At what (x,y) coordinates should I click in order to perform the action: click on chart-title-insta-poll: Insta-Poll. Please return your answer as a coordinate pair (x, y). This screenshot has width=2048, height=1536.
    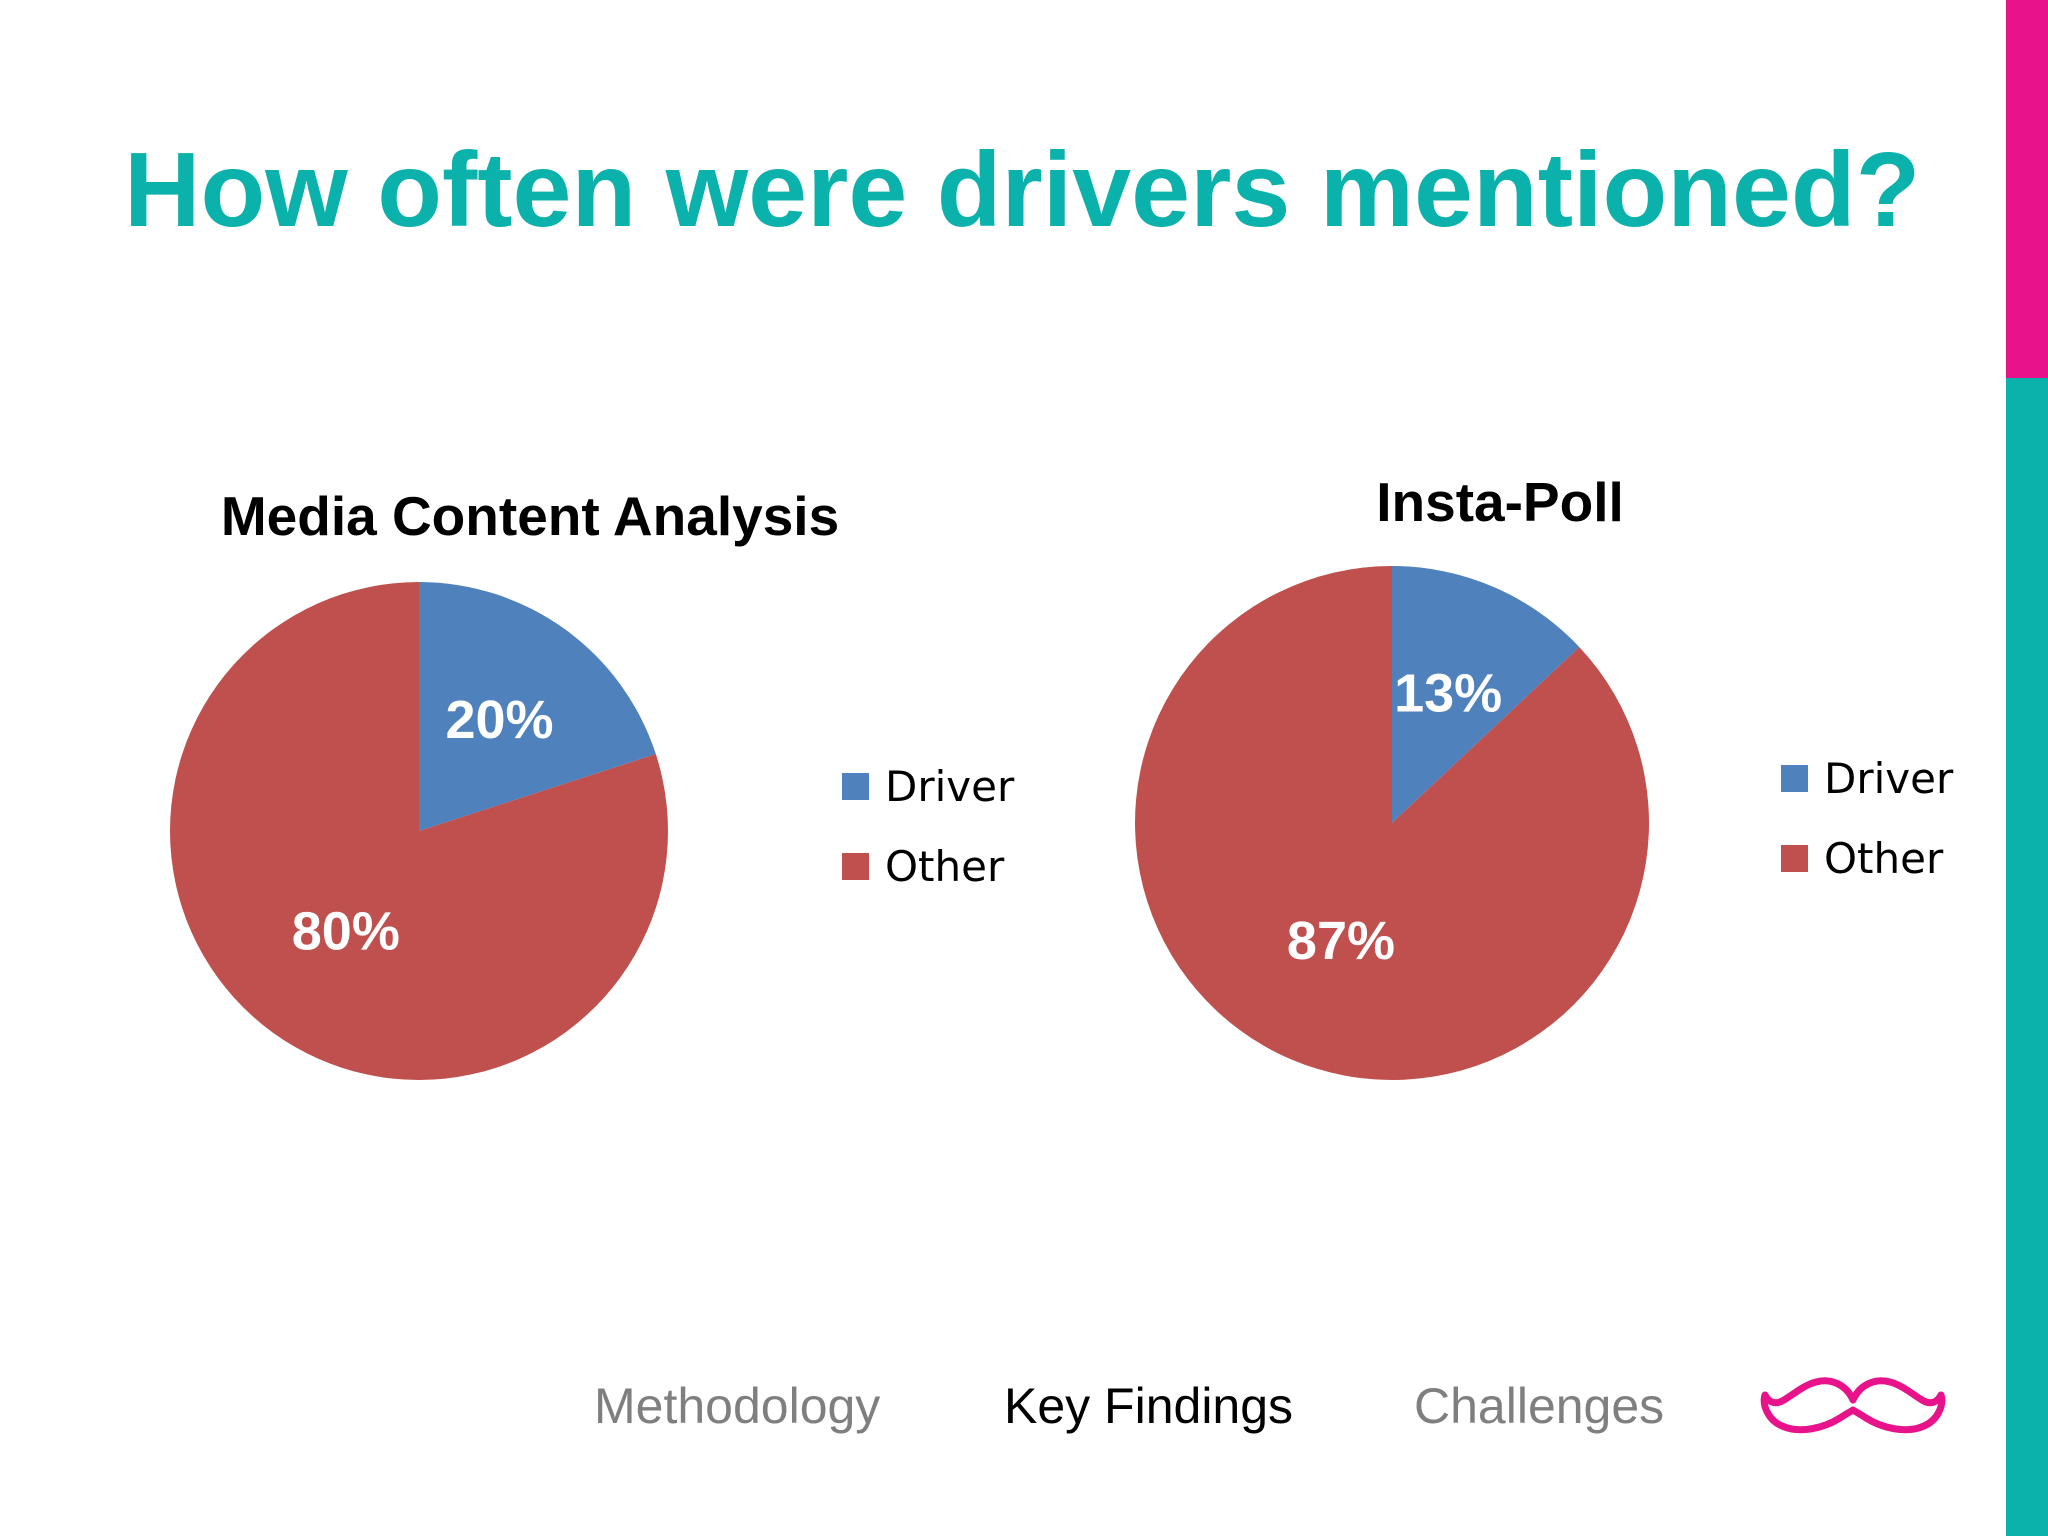
    Looking at the image, I should click on (1500, 502).